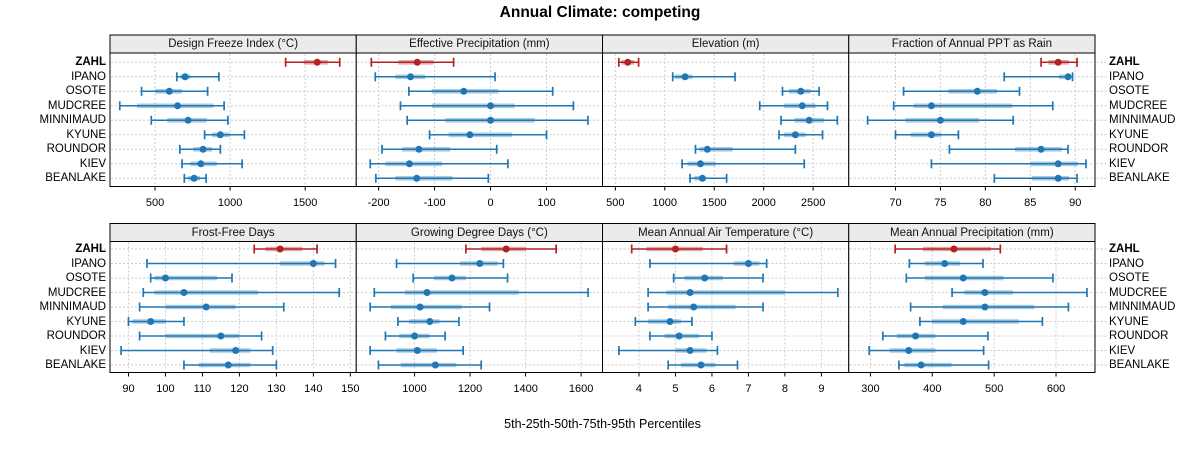  What do you see at coordinates (305, 202) in the screenshot?
I see `axis-tick-label: 1500` at bounding box center [305, 202].